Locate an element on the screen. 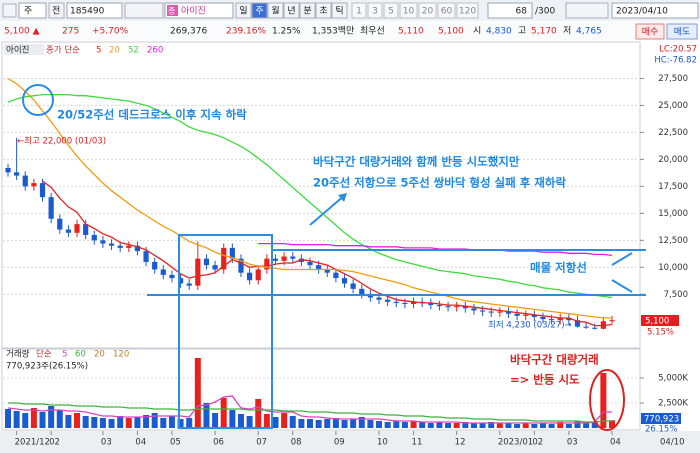  annotation: 20/52주선 데드크로스 이후 지속 하락 is located at coordinates (152, 115).